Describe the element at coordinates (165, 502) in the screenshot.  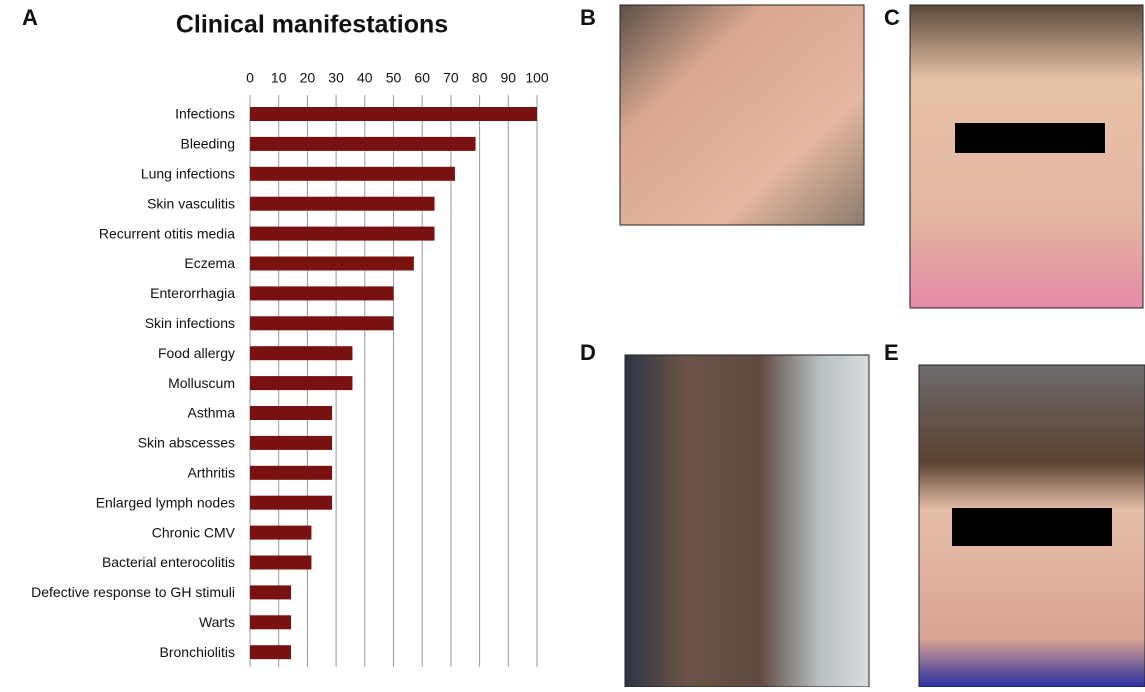
I see `y-tick-label: Enlarged lymph nodes` at that location.